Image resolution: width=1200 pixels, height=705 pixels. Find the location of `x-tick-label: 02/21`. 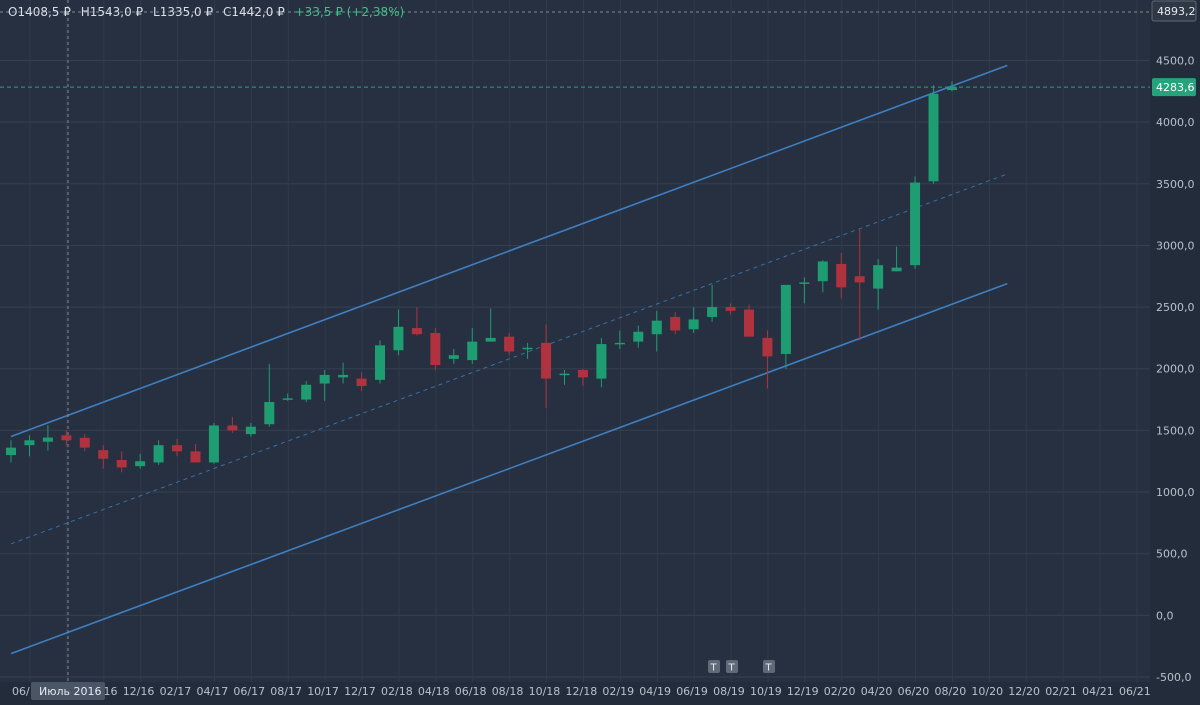

x-tick-label: 02/21 is located at coordinates (1061, 691).